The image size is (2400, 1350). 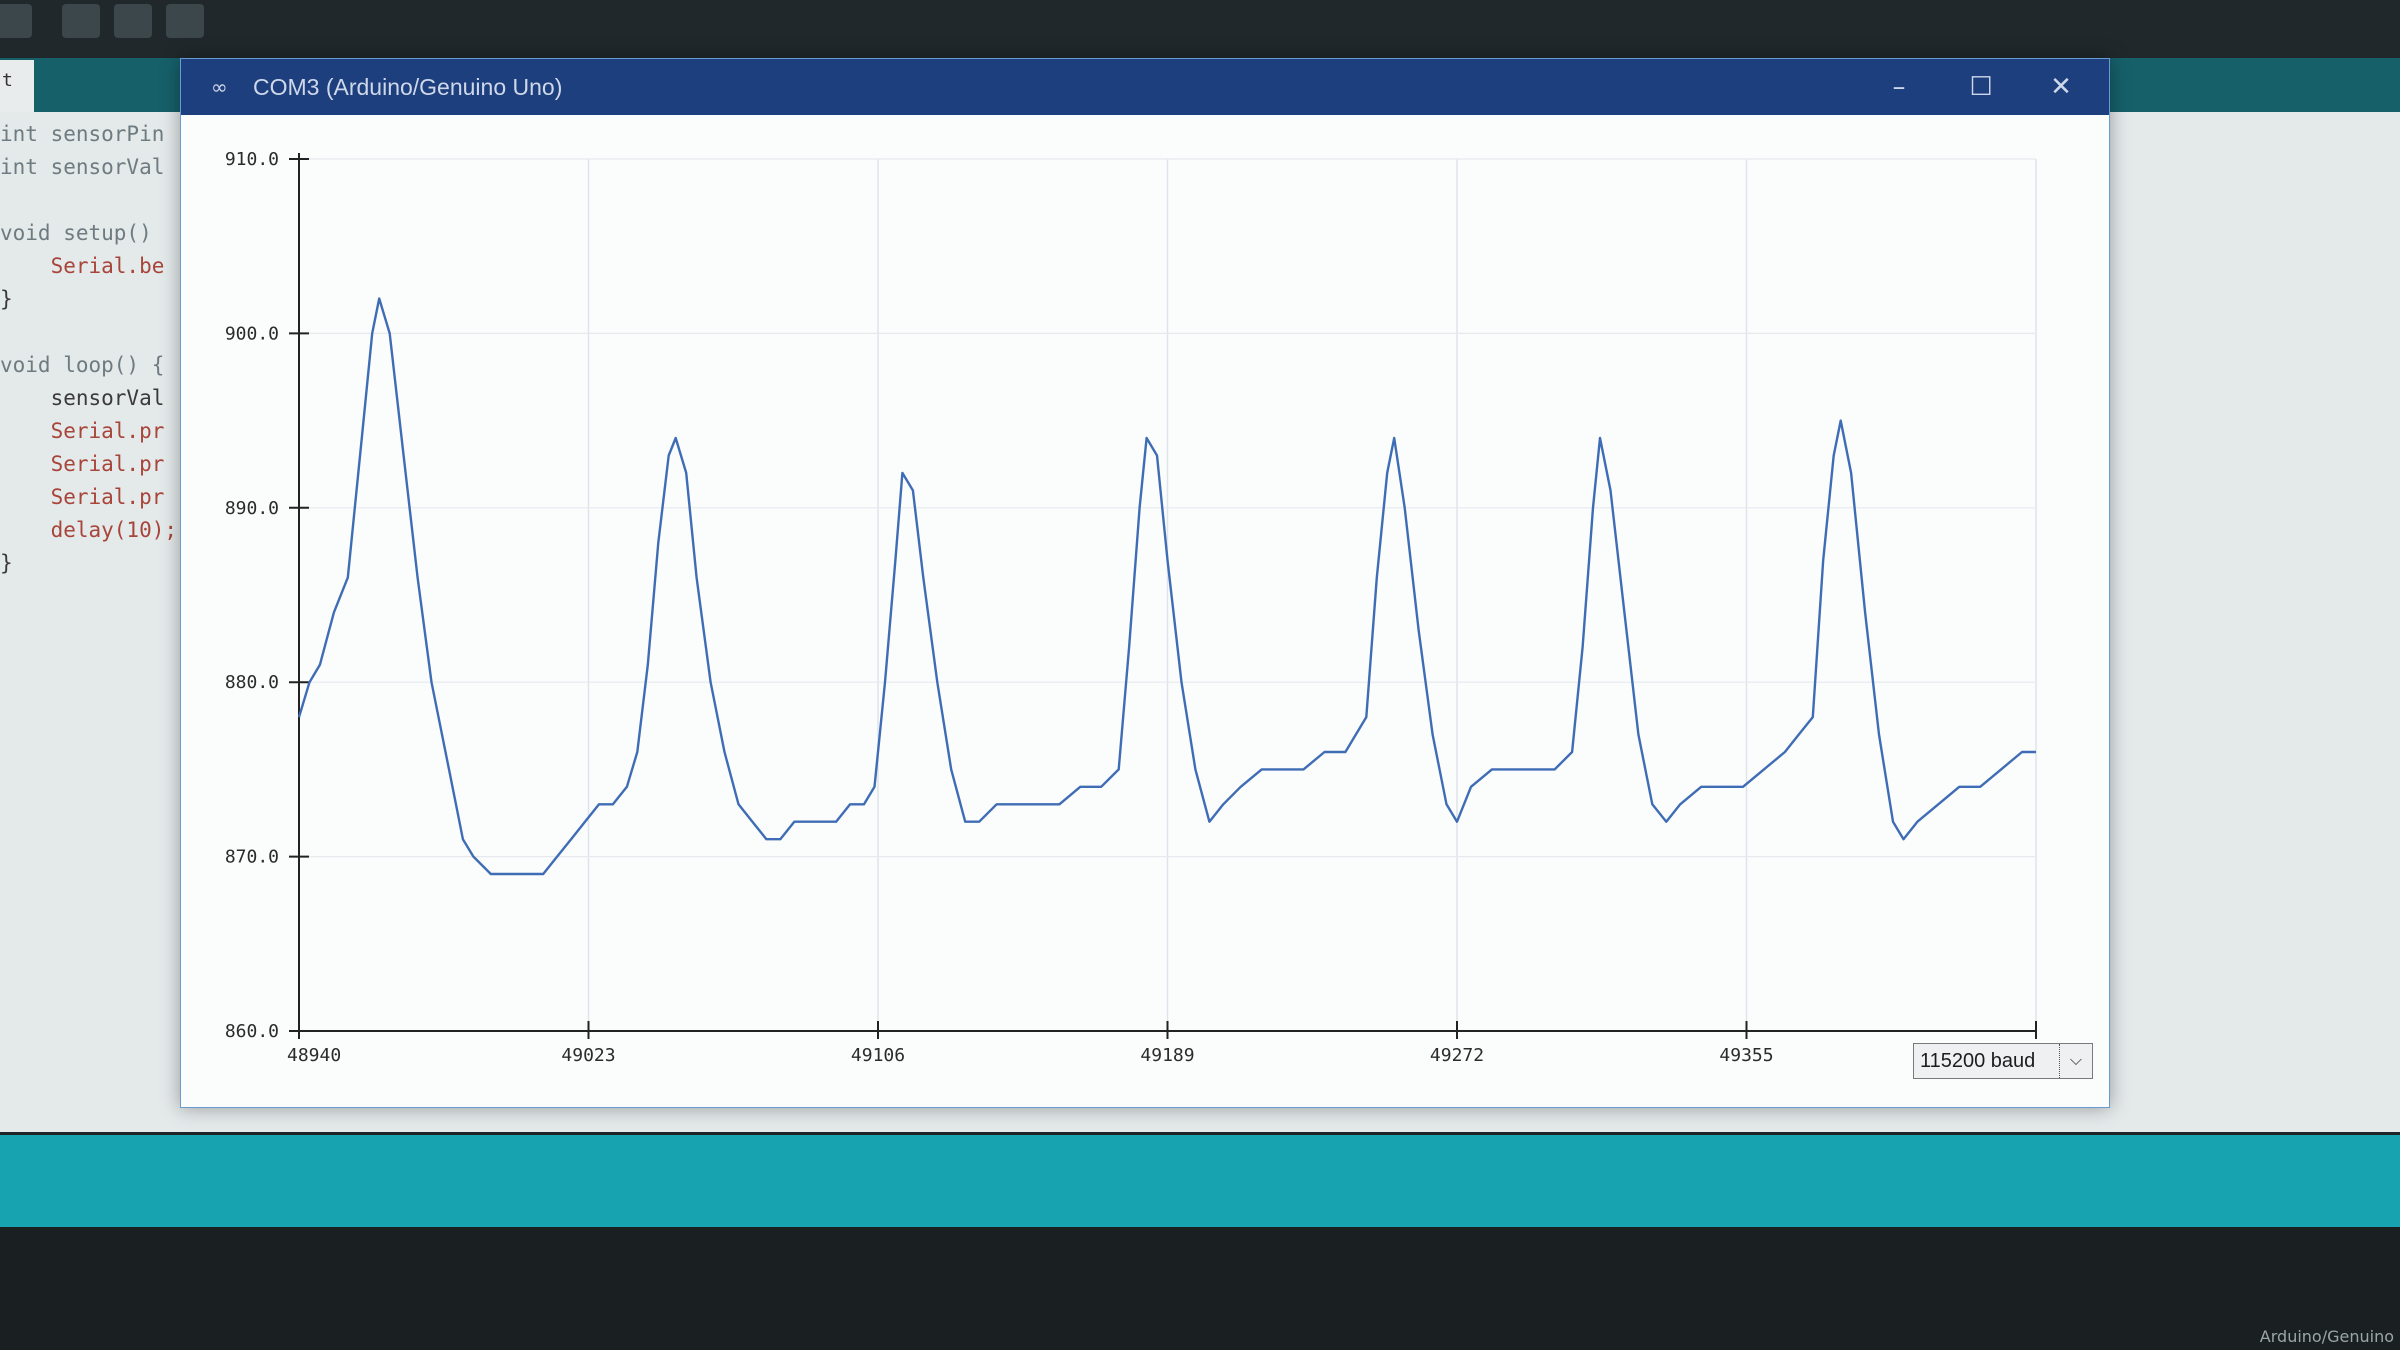 I want to click on window-title: COM3 (Arduino/Genuino Uno), so click(x=408, y=86).